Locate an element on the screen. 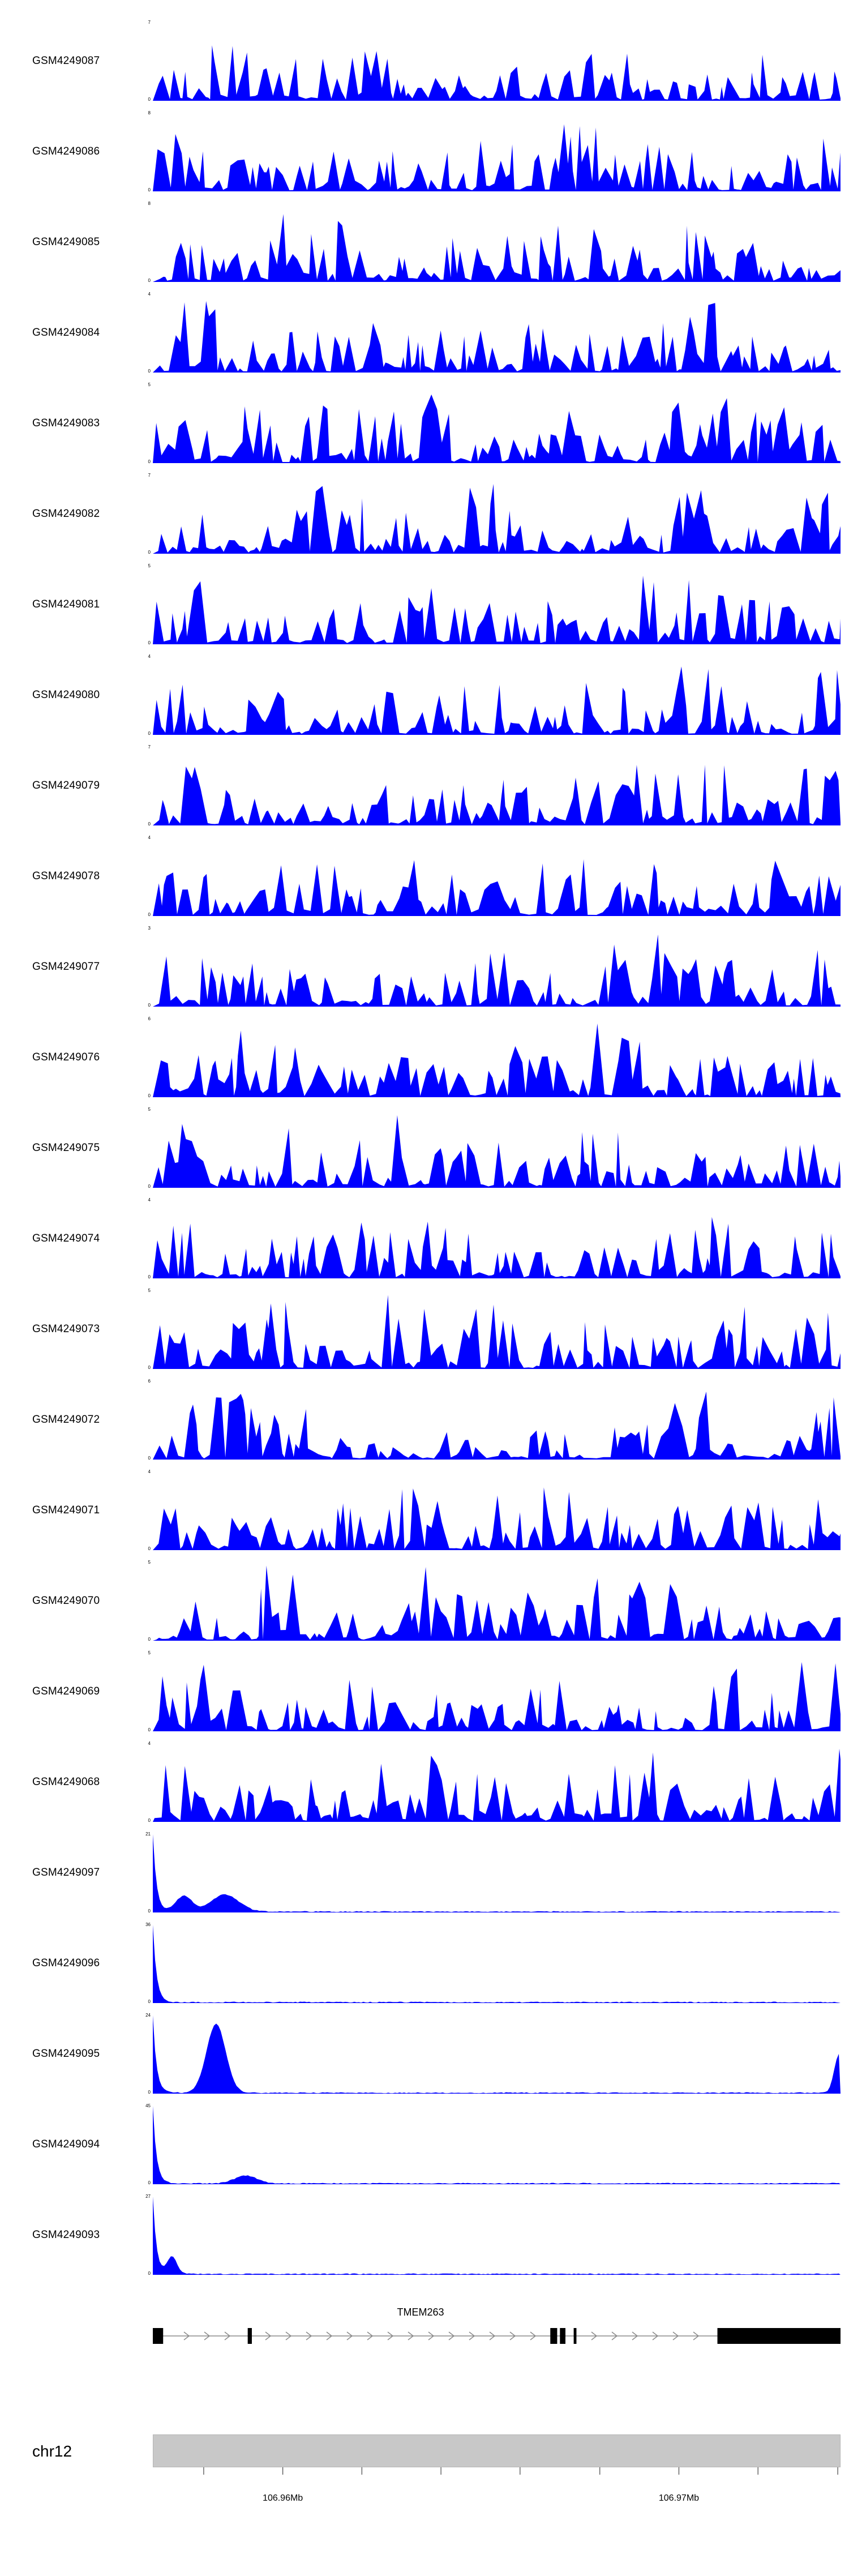 The width and height of the screenshot is (849, 2576). gene-name-label: TMEM263 is located at coordinates (420, 2312).